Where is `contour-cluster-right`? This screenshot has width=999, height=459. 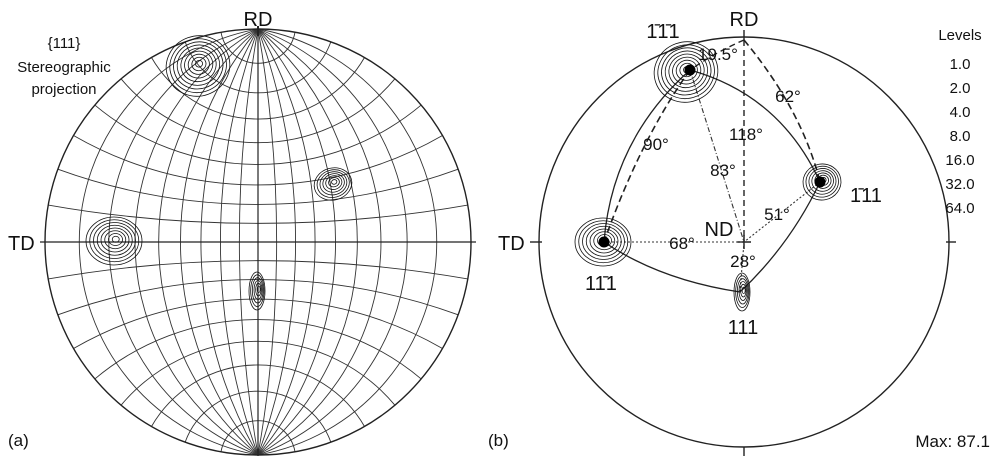
contour-cluster-right is located at coordinates (333, 184).